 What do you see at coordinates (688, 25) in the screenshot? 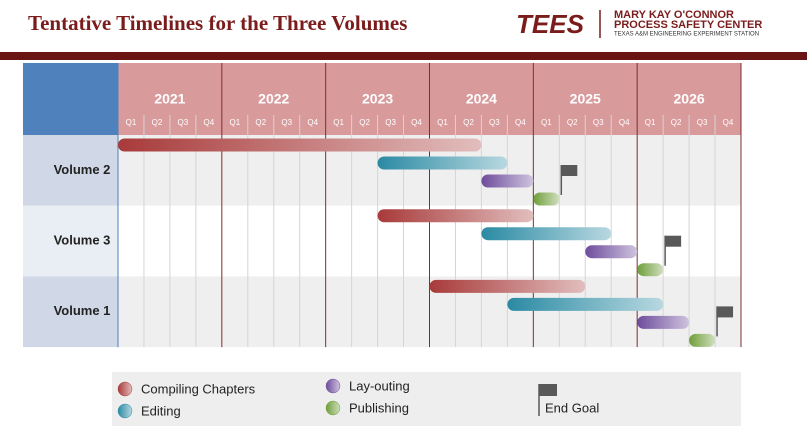
I see `logo-line2: PROCESS SAFETY CENTER` at bounding box center [688, 25].